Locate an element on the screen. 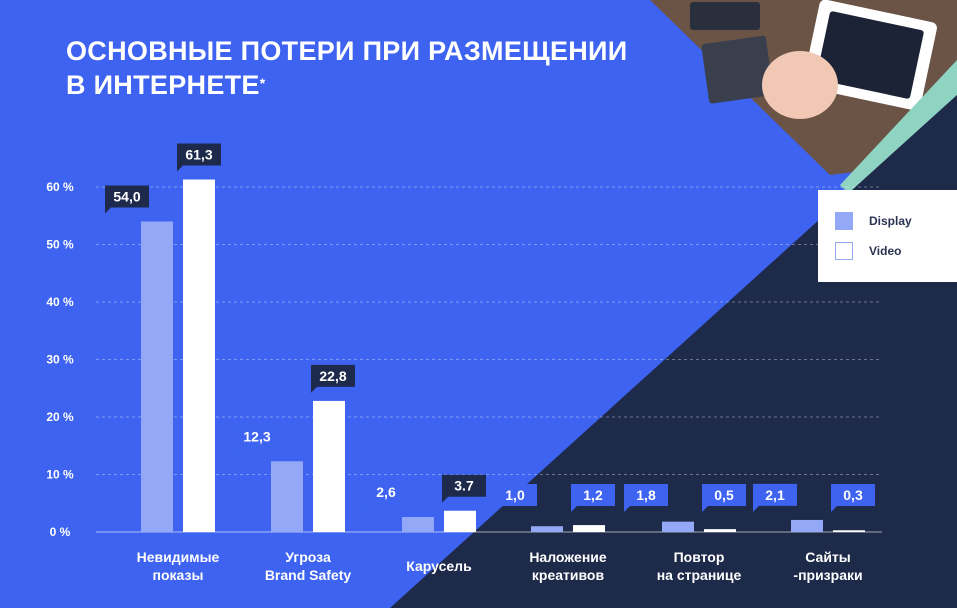 The image size is (957, 608). value-label: 3.7 is located at coordinates (464, 486).